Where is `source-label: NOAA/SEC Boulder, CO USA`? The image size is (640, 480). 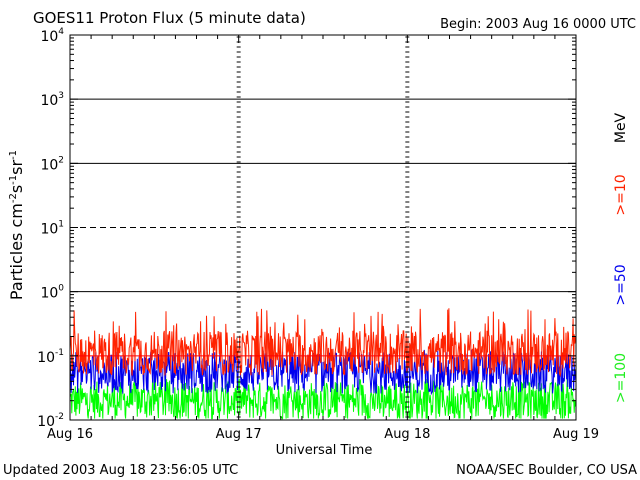 source-label: NOAA/SEC Boulder, CO USA is located at coordinates (546, 470).